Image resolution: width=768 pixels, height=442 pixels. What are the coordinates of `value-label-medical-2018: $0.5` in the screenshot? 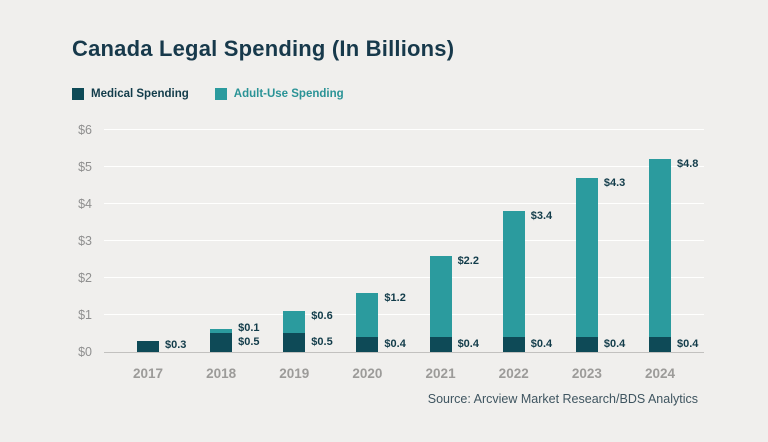 It's located at (249, 341).